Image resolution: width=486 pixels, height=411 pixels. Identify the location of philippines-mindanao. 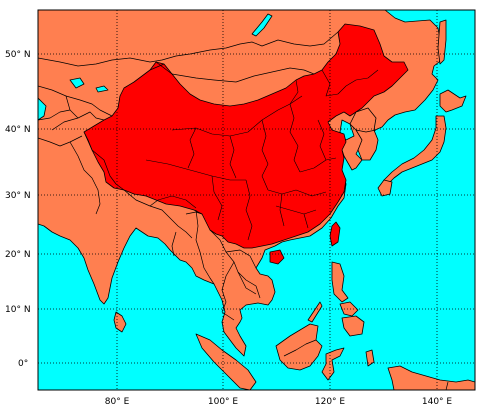
(353, 326).